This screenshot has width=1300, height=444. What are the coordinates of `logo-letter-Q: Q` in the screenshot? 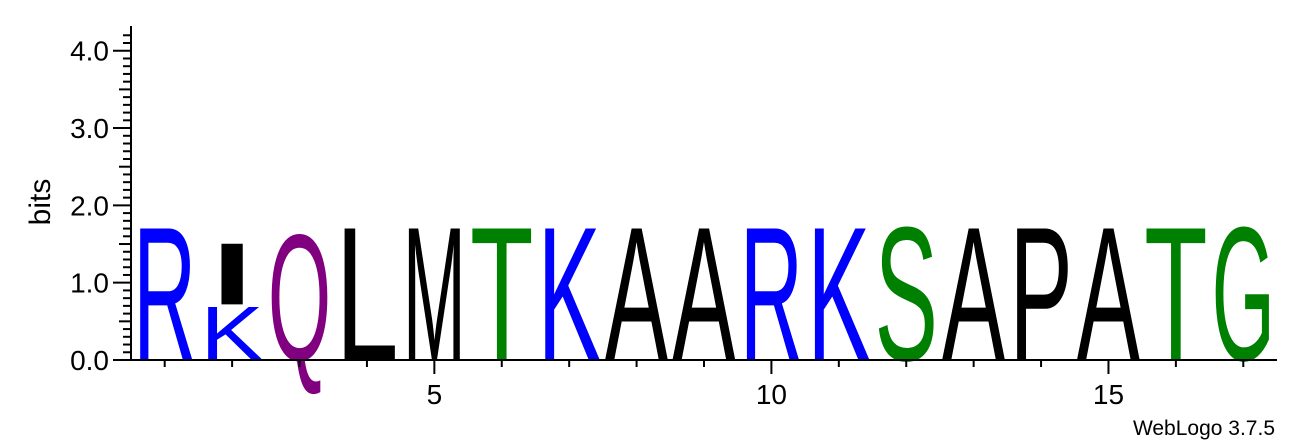 It's located at (299, 297).